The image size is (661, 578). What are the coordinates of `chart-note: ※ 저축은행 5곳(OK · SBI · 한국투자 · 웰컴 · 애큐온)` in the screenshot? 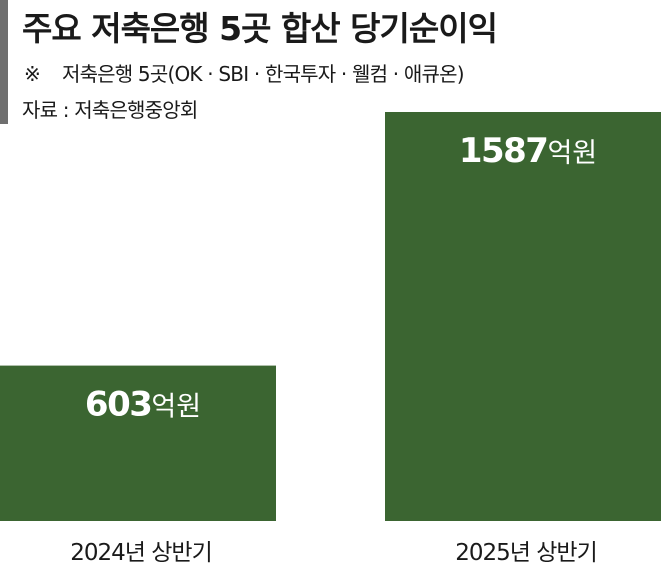 It's located at (244, 72).